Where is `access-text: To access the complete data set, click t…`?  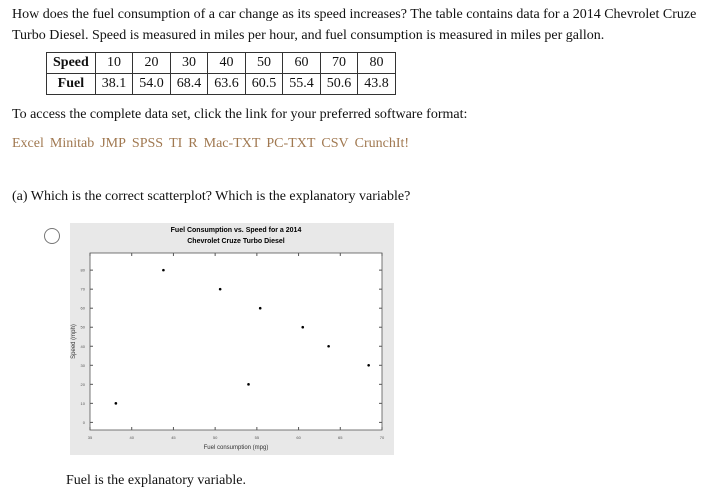
access-text: To access the complete data set, click t… is located at coordinates (240, 114).